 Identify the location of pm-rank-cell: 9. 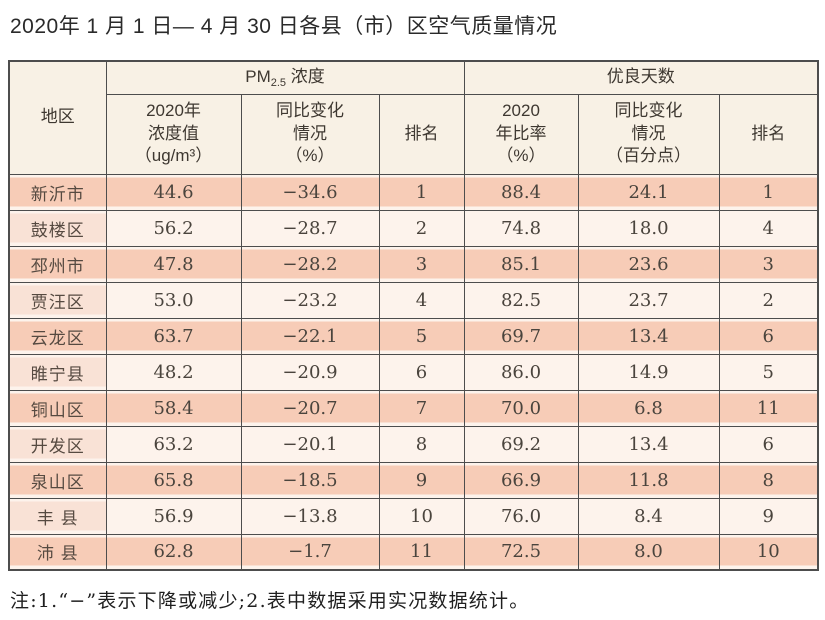
(421, 480).